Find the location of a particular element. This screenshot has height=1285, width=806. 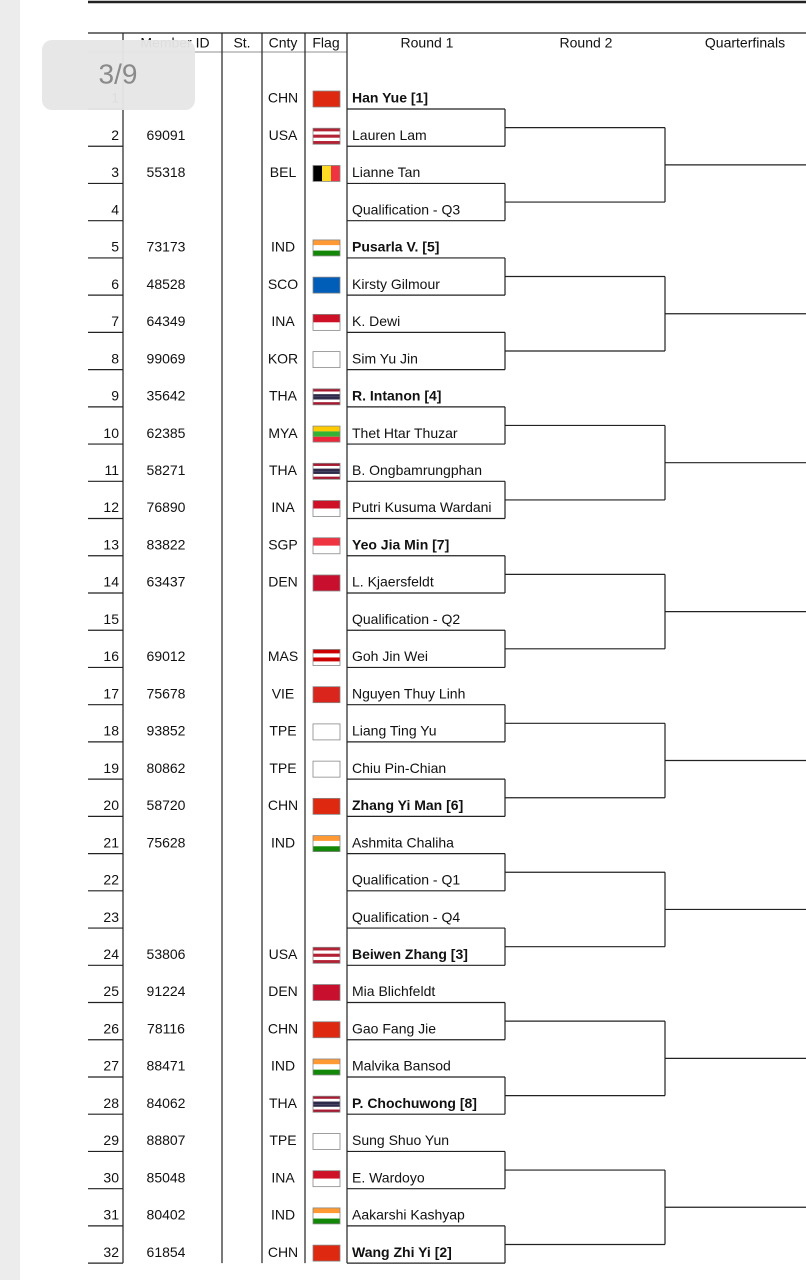

member-id: 75678 is located at coordinates (166, 693).